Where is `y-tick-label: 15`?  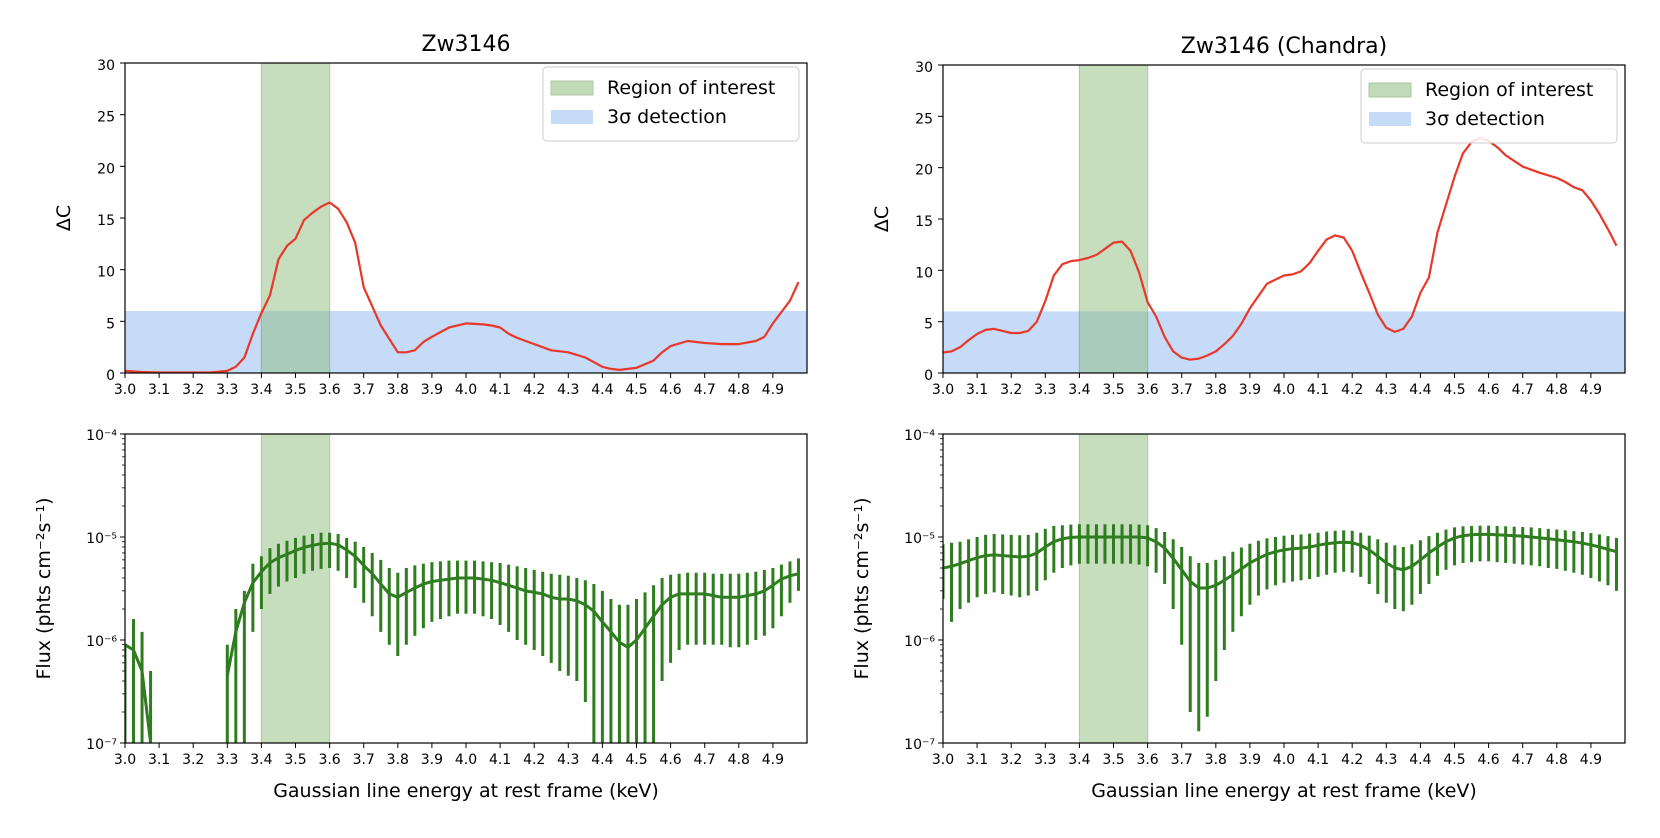 y-tick-label: 15 is located at coordinates (924, 222).